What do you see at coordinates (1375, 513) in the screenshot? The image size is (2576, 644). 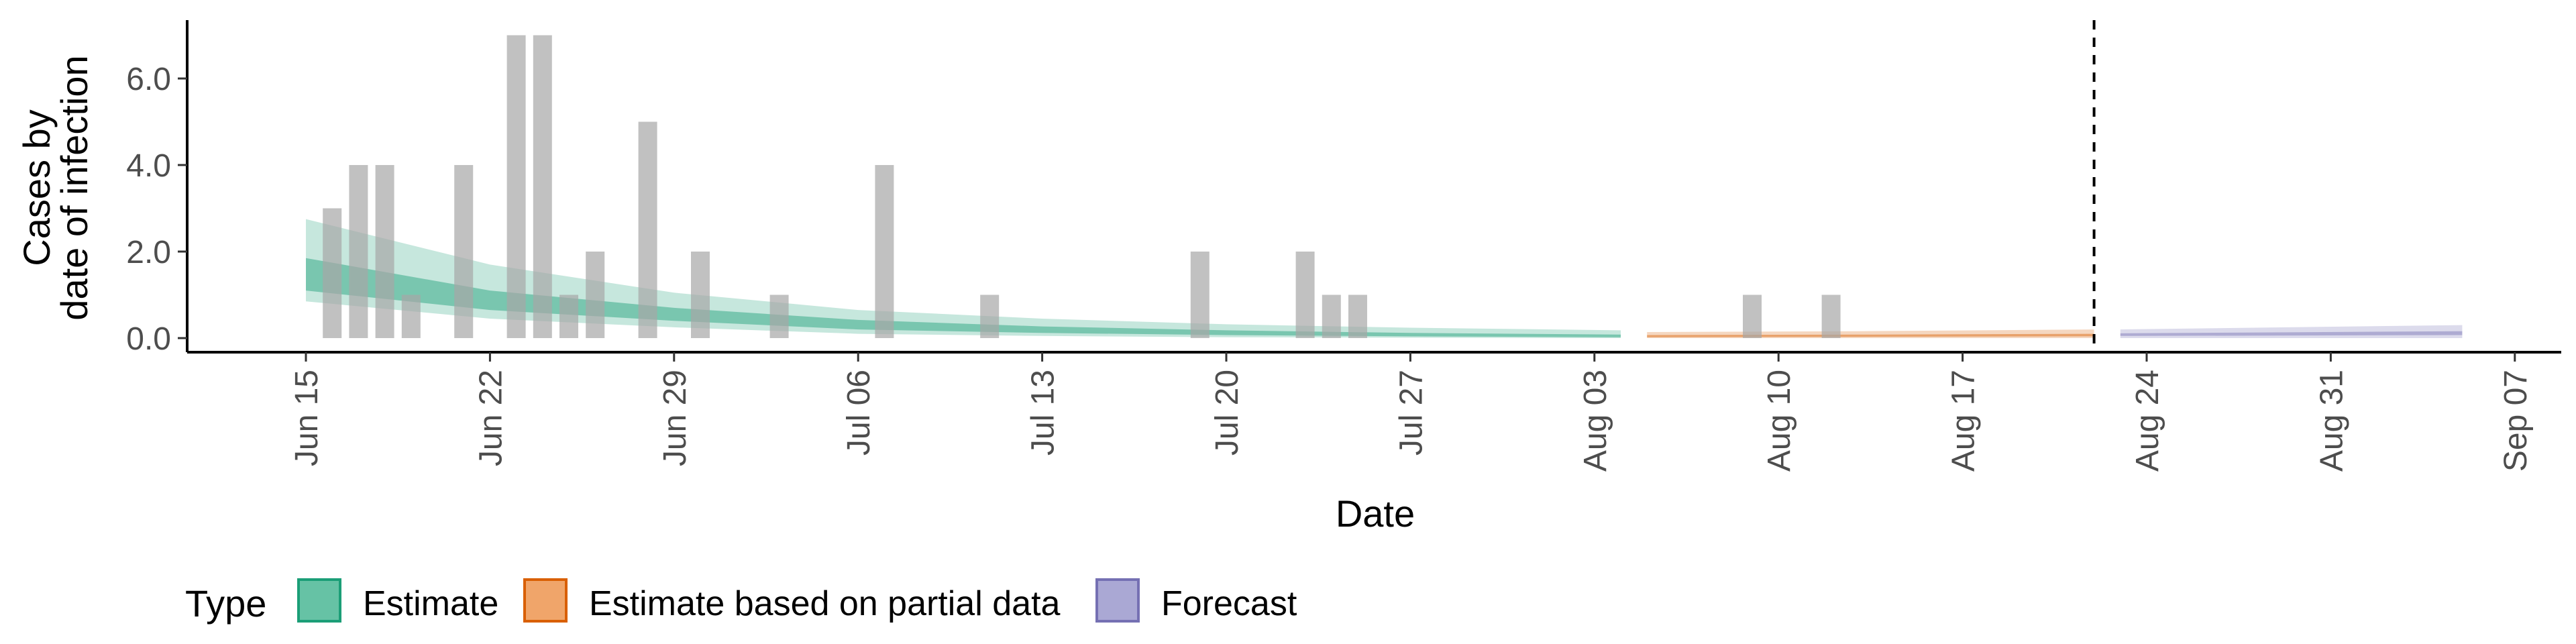 I see `x-axis-title: Date` at bounding box center [1375, 513].